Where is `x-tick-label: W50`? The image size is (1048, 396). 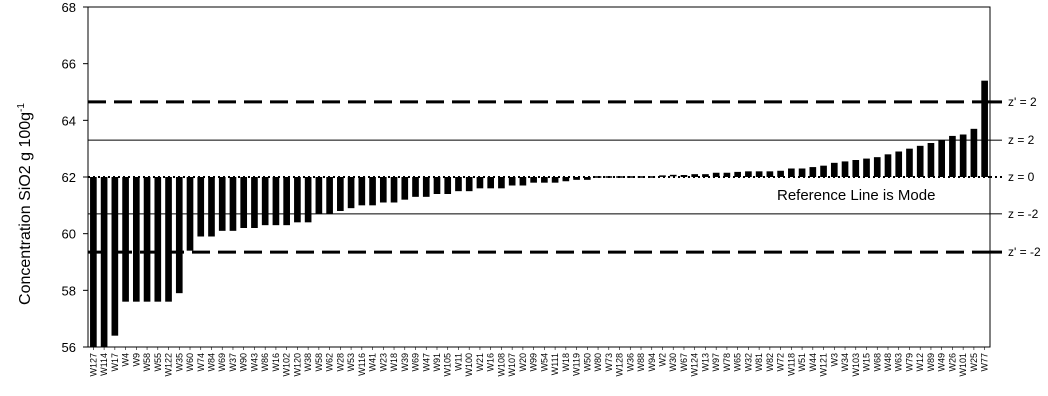 x-tick-label: W50 is located at coordinates (587, 362).